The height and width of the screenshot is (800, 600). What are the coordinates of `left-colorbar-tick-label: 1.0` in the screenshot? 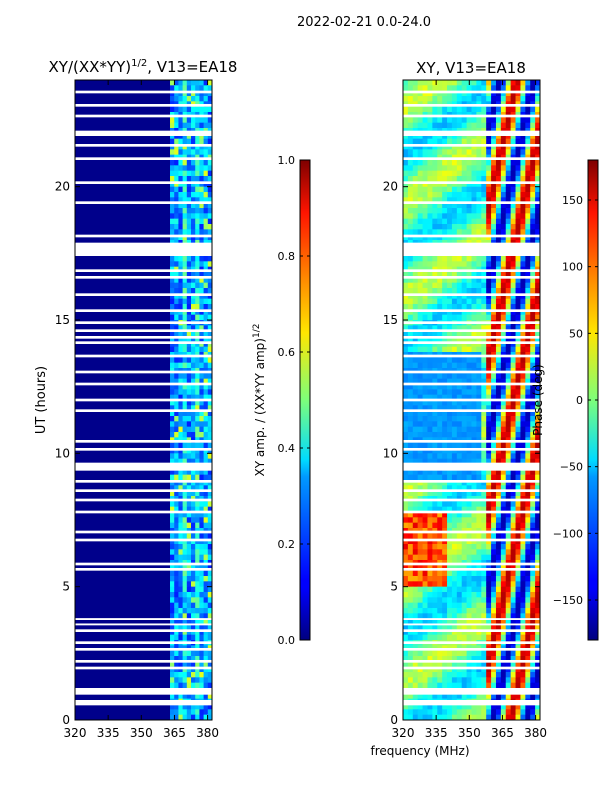 It's located at (287, 160).